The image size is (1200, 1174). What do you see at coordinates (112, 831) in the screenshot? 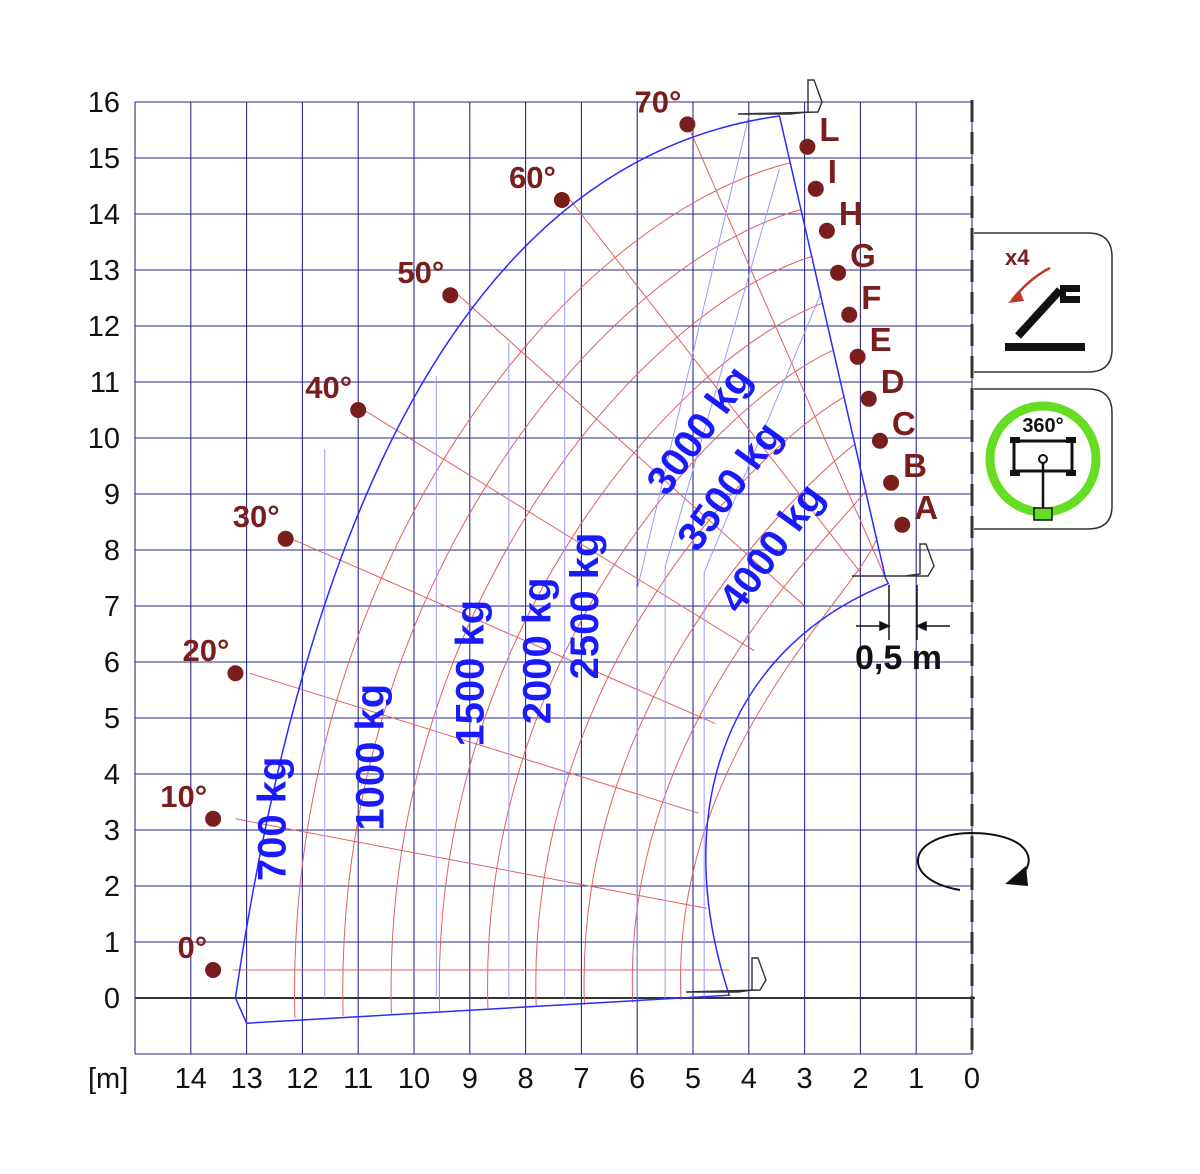
I see `y-tick-label: 3` at bounding box center [112, 831].